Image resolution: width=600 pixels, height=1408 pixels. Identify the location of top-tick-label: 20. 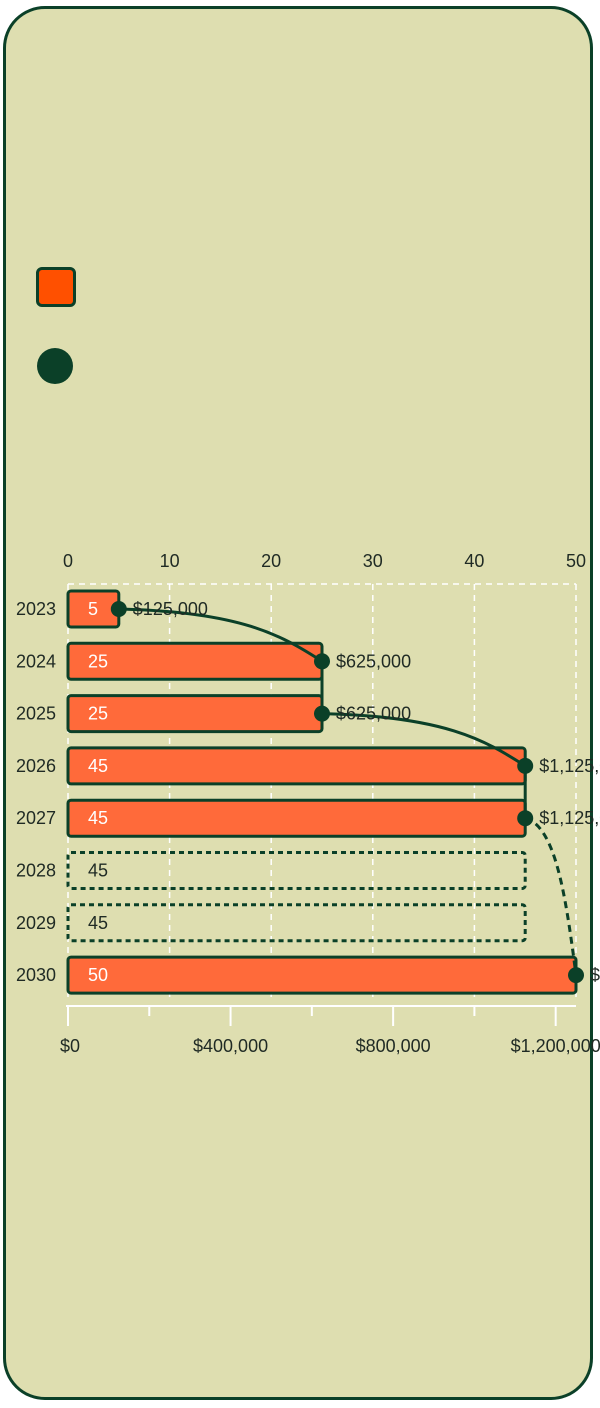
(271, 561).